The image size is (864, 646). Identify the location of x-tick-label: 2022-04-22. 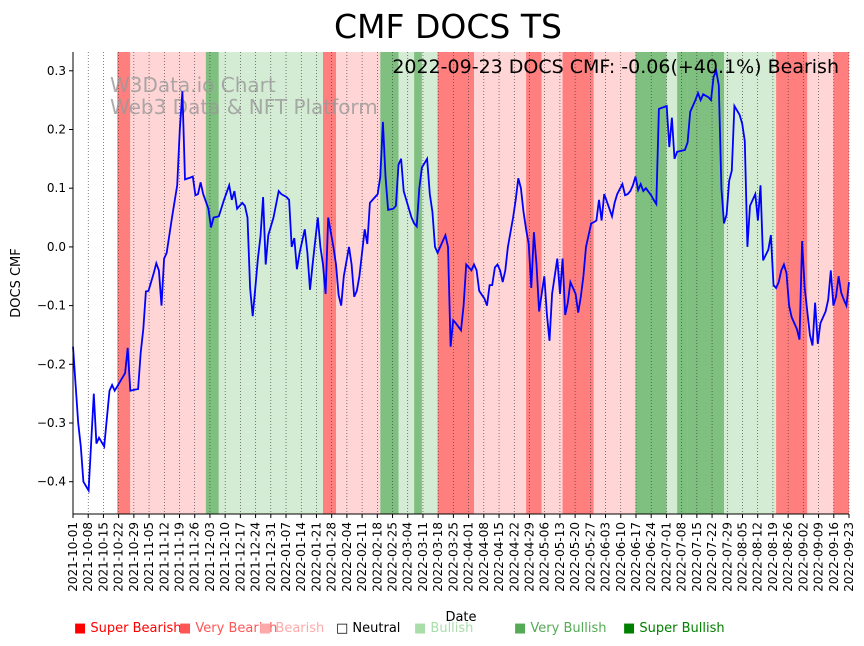
(514, 557).